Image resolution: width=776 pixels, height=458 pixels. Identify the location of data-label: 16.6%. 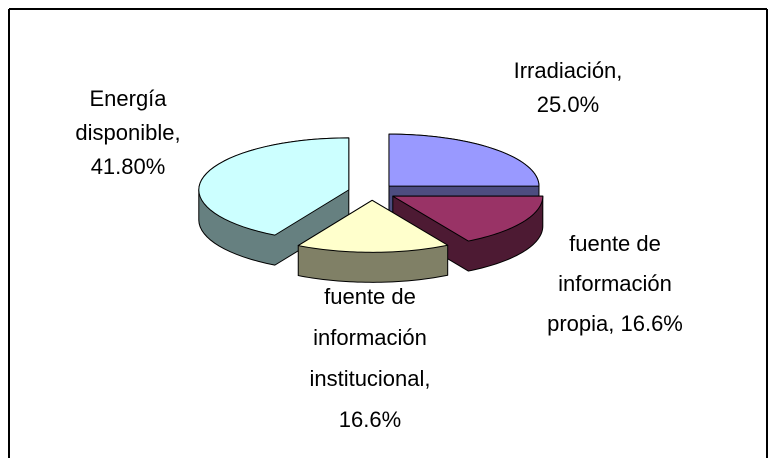
(370, 419).